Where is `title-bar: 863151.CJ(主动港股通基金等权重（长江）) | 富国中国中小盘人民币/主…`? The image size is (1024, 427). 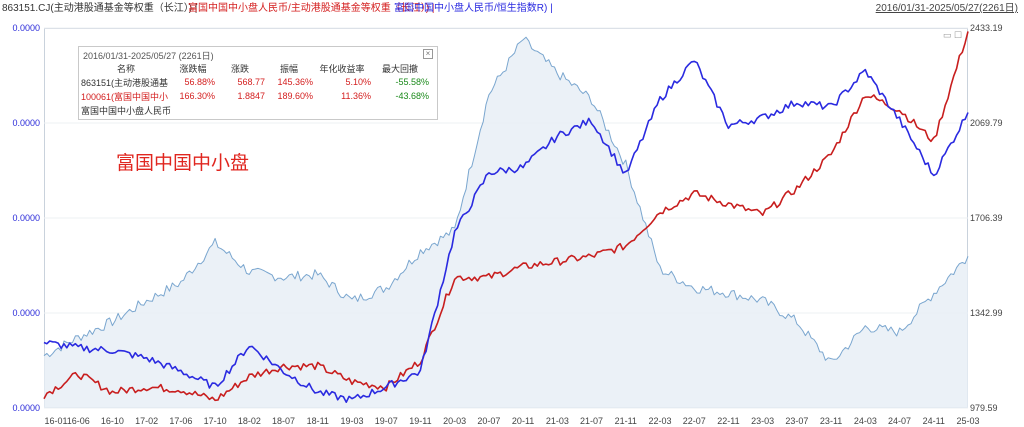 title-bar: 863151.CJ(主动港股通基金等权重（长江）) | 富国中国中小盘人民币/主… is located at coordinates (512, 9).